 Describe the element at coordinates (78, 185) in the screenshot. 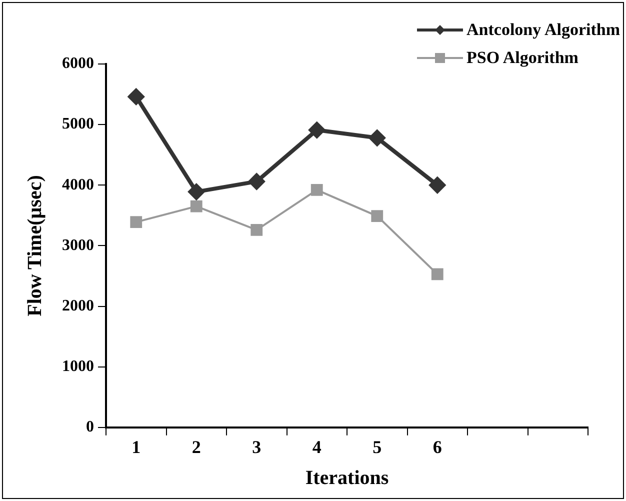

I see `y-tick-label: 4000` at that location.